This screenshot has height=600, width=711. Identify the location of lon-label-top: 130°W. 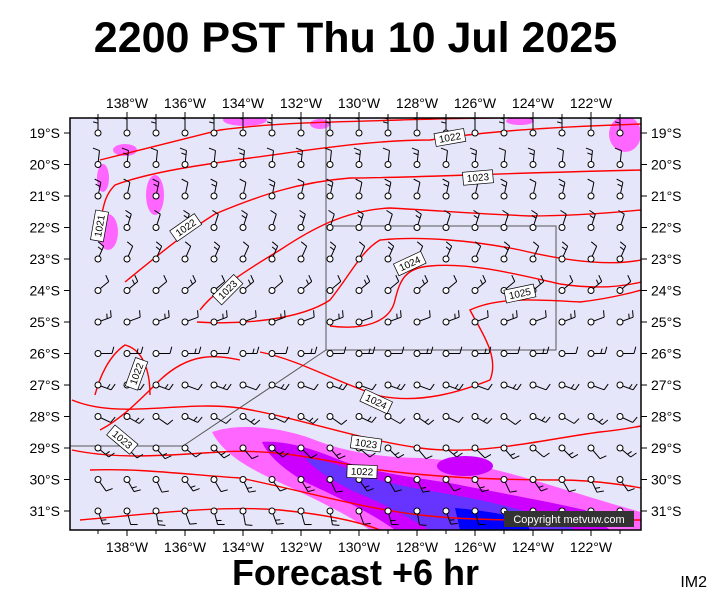
(359, 103).